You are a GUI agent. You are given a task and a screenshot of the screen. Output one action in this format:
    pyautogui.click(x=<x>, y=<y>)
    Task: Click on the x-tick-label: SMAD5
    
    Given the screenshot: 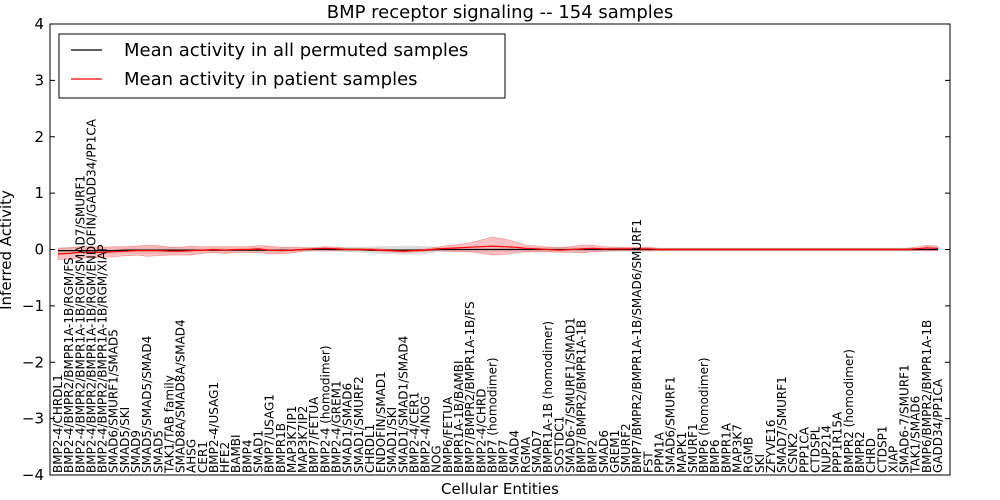 What is the action you would take?
    pyautogui.click(x=158, y=451)
    